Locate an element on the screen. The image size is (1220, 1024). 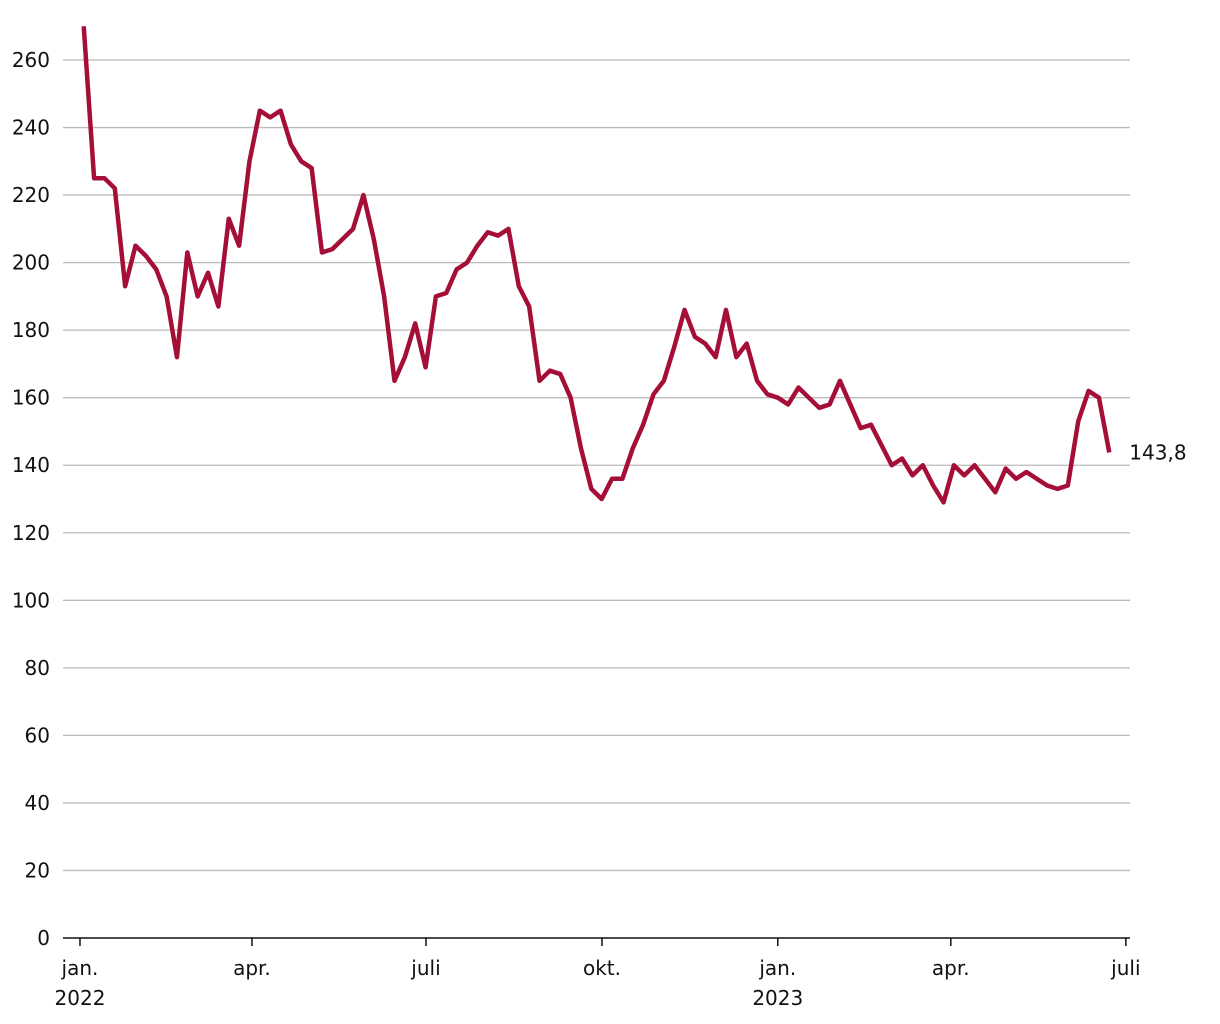
y-tick-label: 180 is located at coordinates (31, 330).